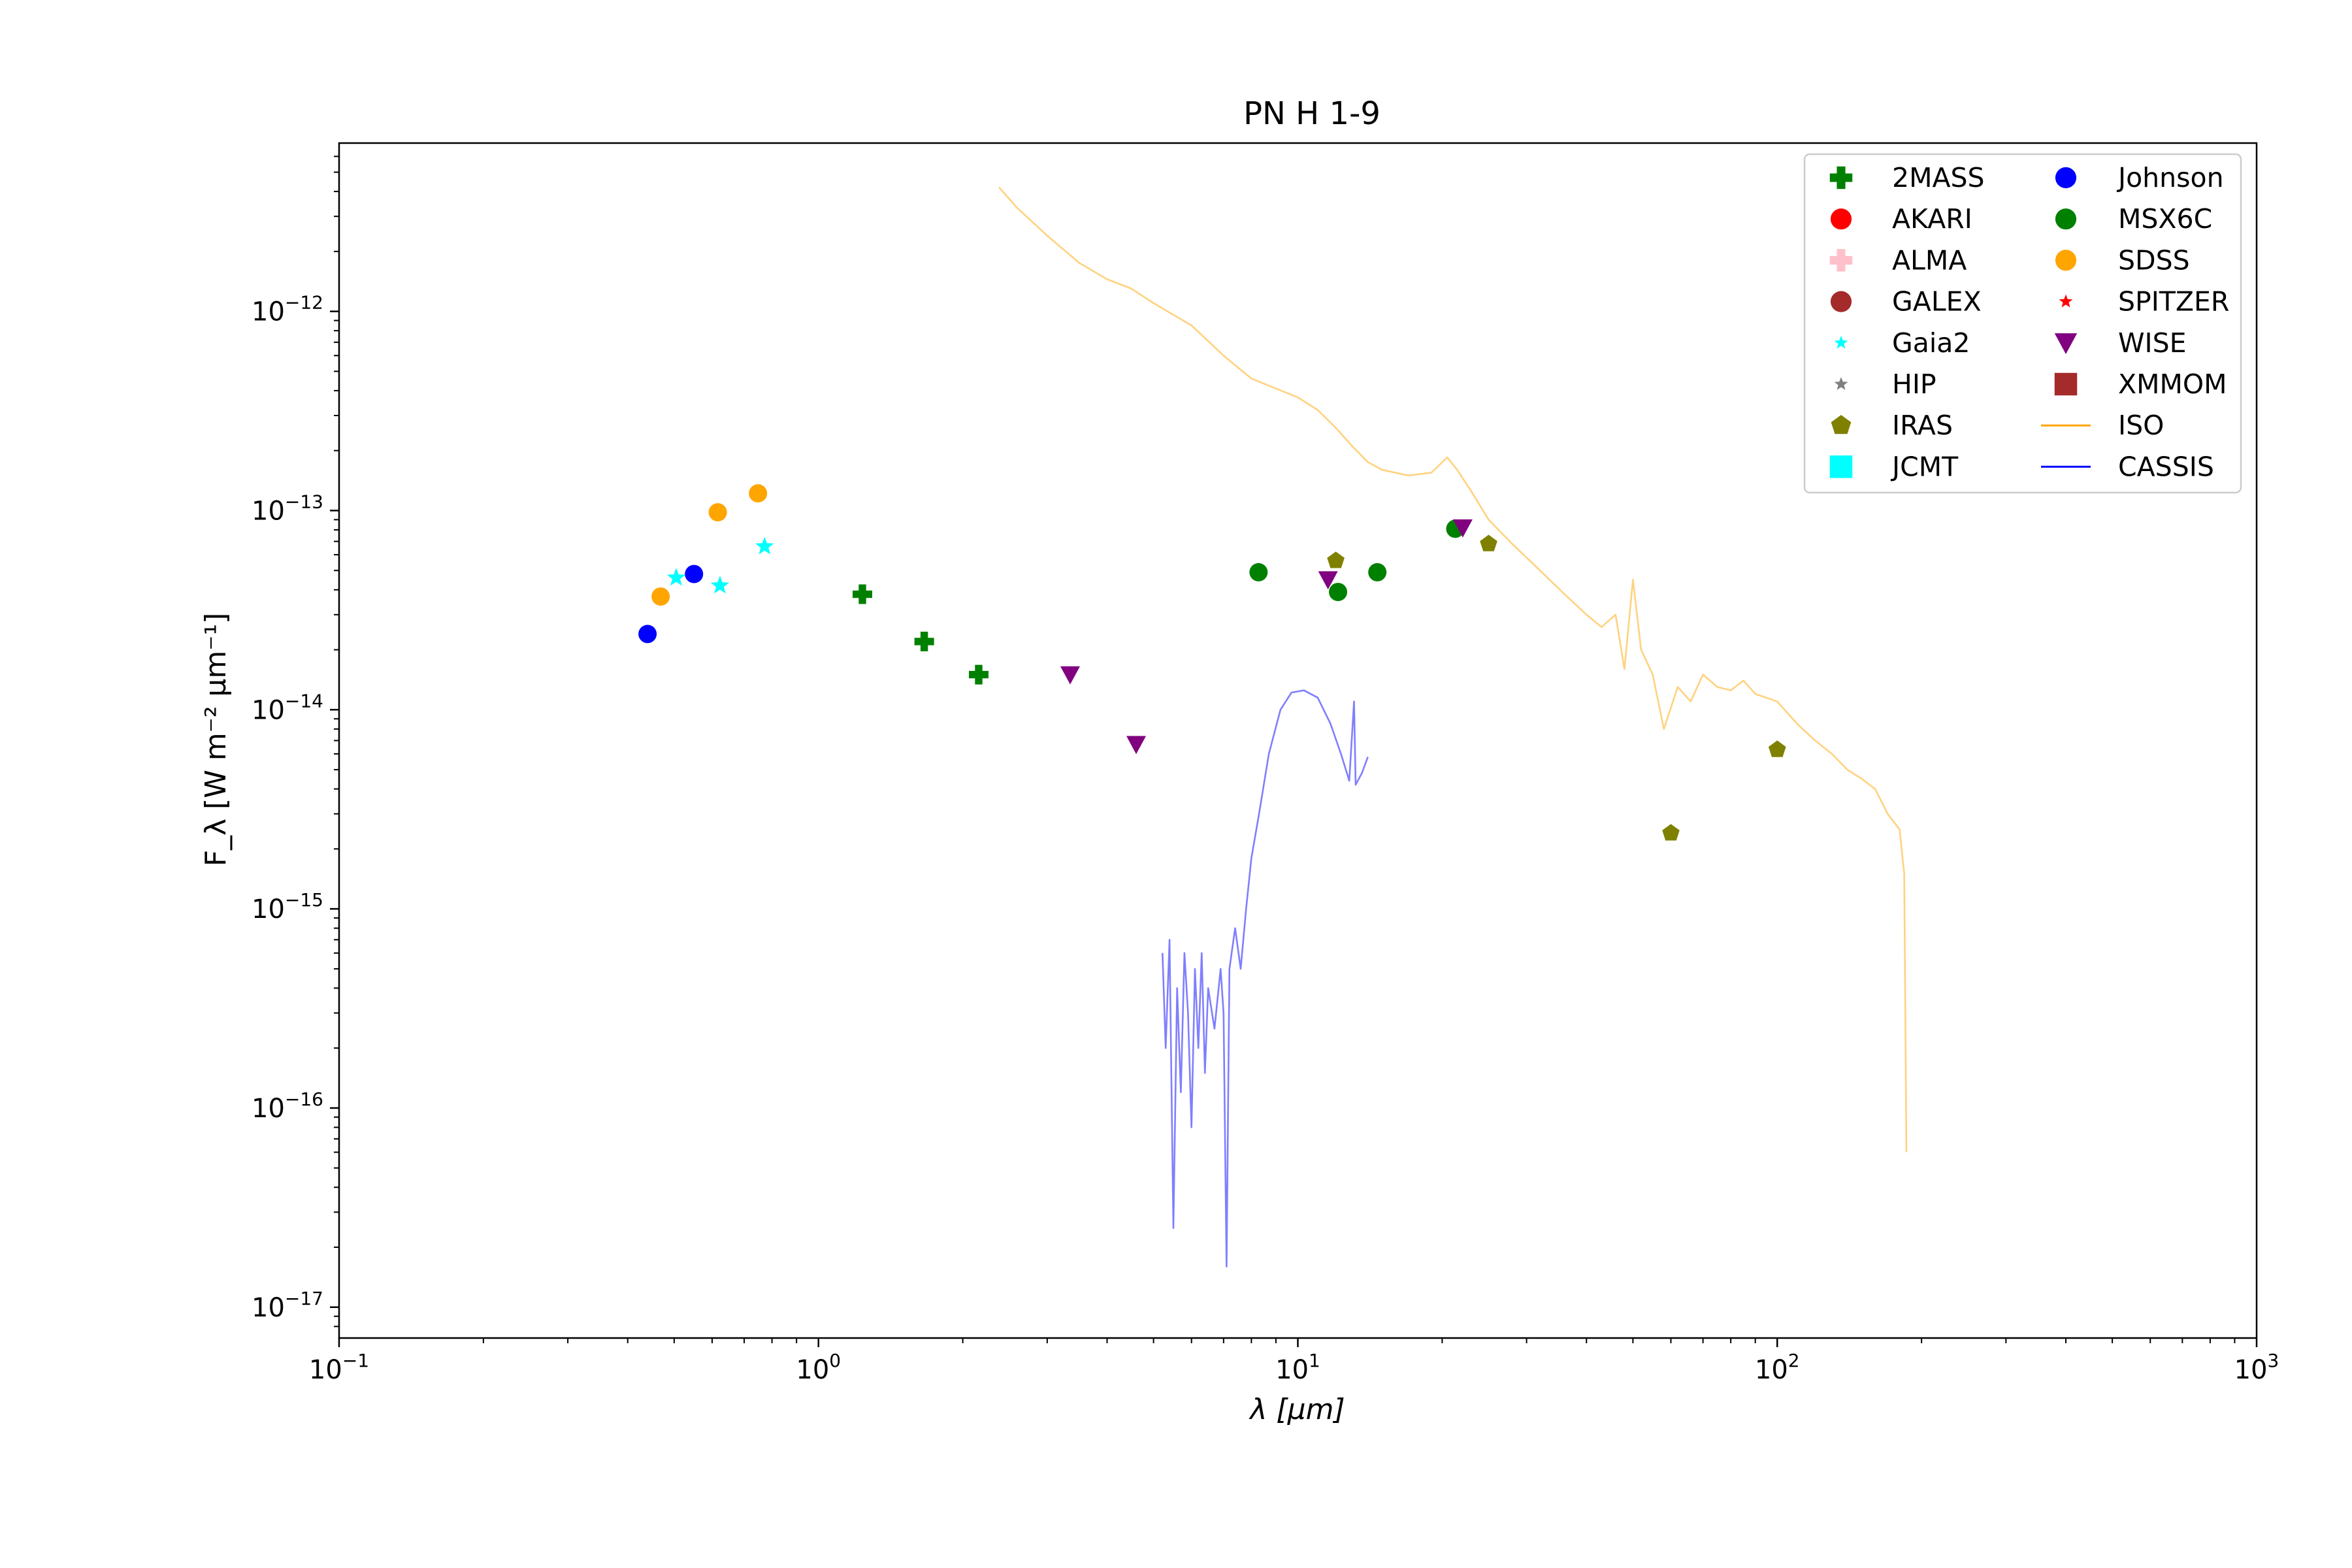  I want to click on legend-label-xmmom: XMMOM, so click(2172, 384).